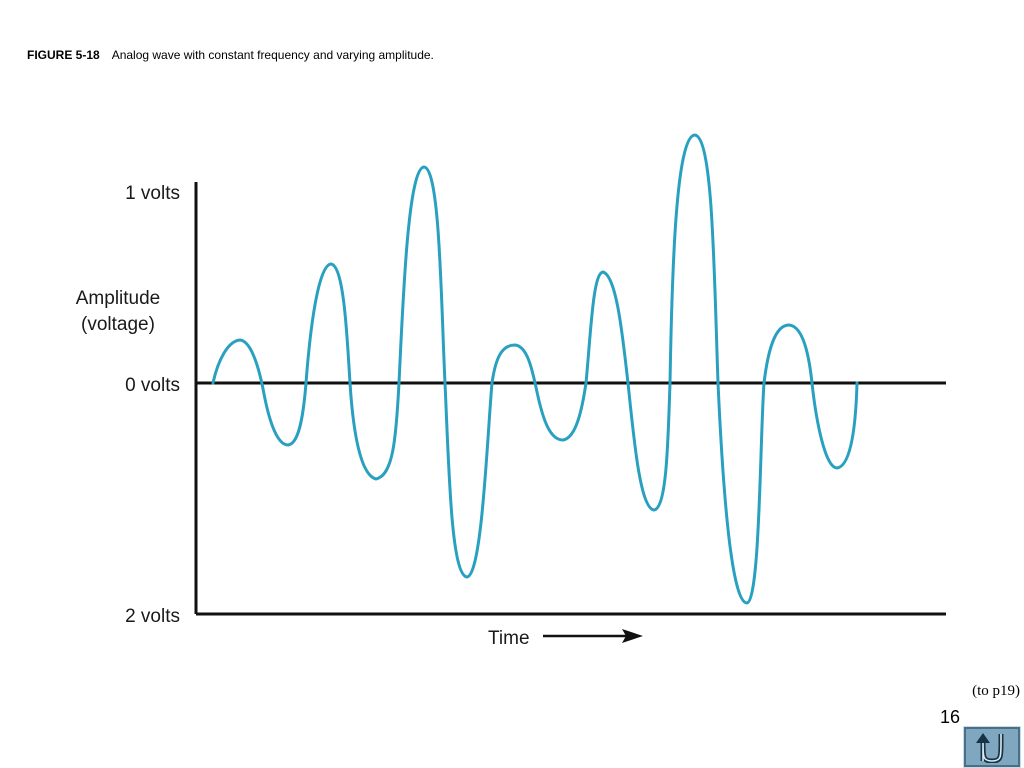 Image resolution: width=1024 pixels, height=768 pixels. What do you see at coordinates (118, 324) in the screenshot?
I see `y-axis-label-voltage: (voltage)` at bounding box center [118, 324].